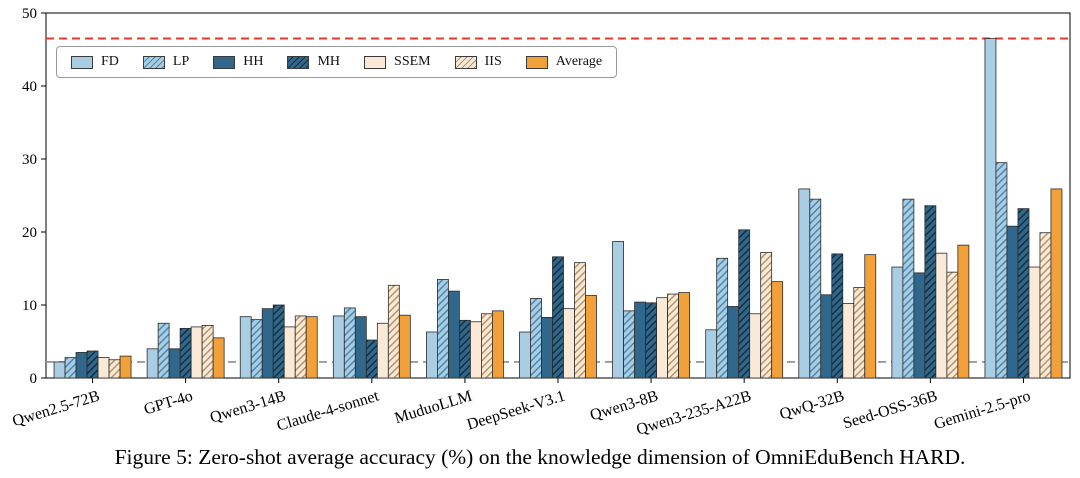 Image resolution: width=1080 pixels, height=478 pixels. Describe the element at coordinates (181, 61) in the screenshot. I see `legend-label: LP` at that location.